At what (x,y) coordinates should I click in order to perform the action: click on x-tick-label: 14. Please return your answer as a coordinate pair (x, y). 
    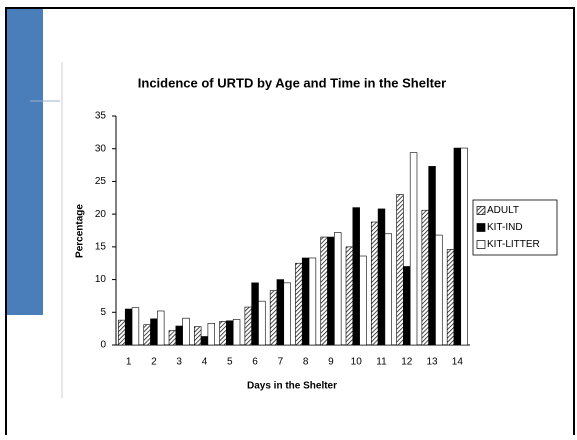
    Looking at the image, I should click on (458, 362).